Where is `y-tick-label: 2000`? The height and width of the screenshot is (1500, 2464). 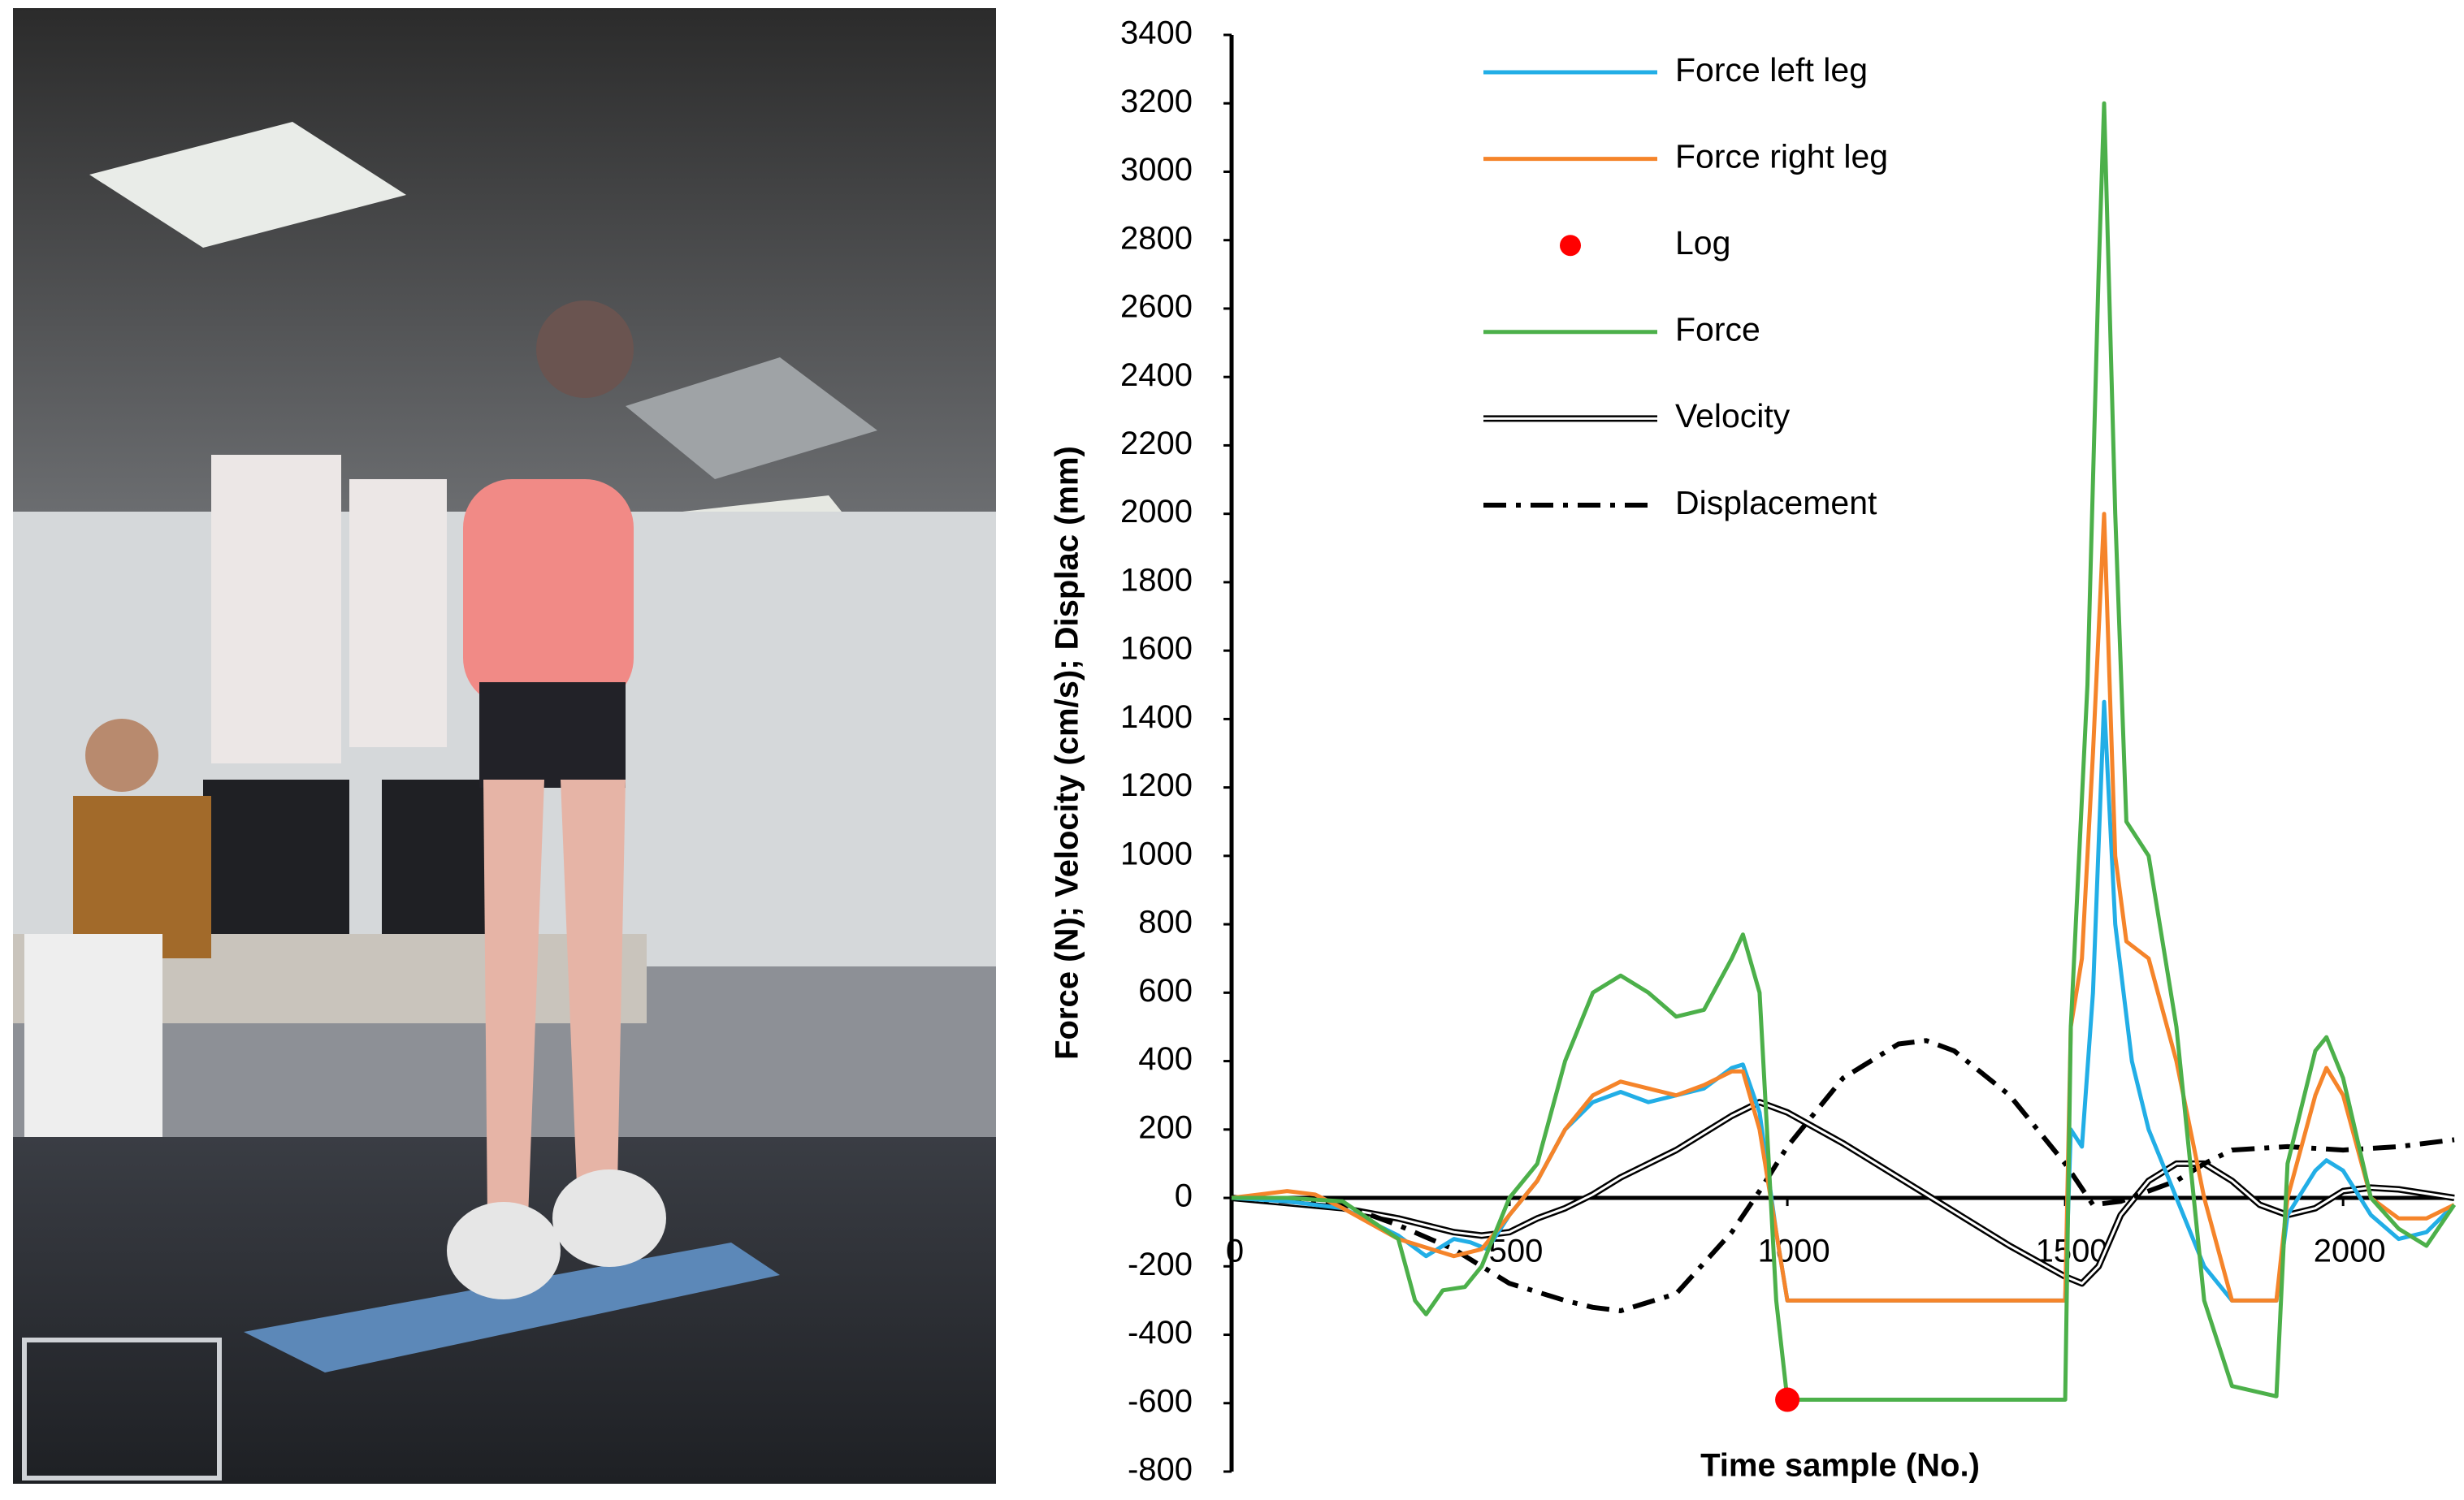 y-tick-label: 2000 is located at coordinates (1156, 512).